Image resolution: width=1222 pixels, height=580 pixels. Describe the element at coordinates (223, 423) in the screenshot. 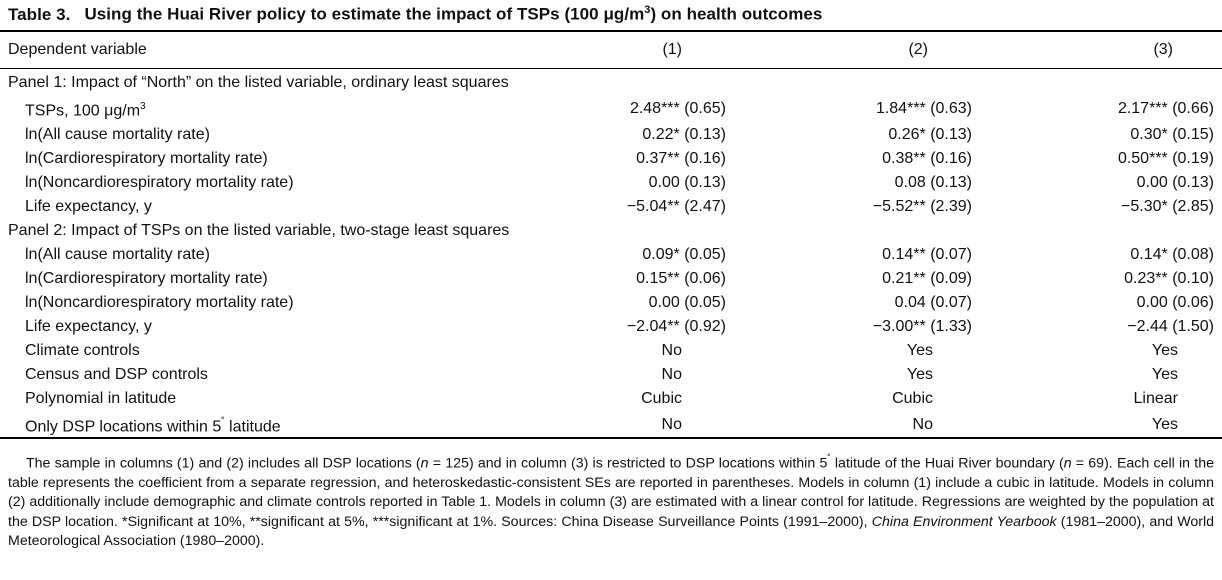

I see `degree-superscript: ˚` at that location.